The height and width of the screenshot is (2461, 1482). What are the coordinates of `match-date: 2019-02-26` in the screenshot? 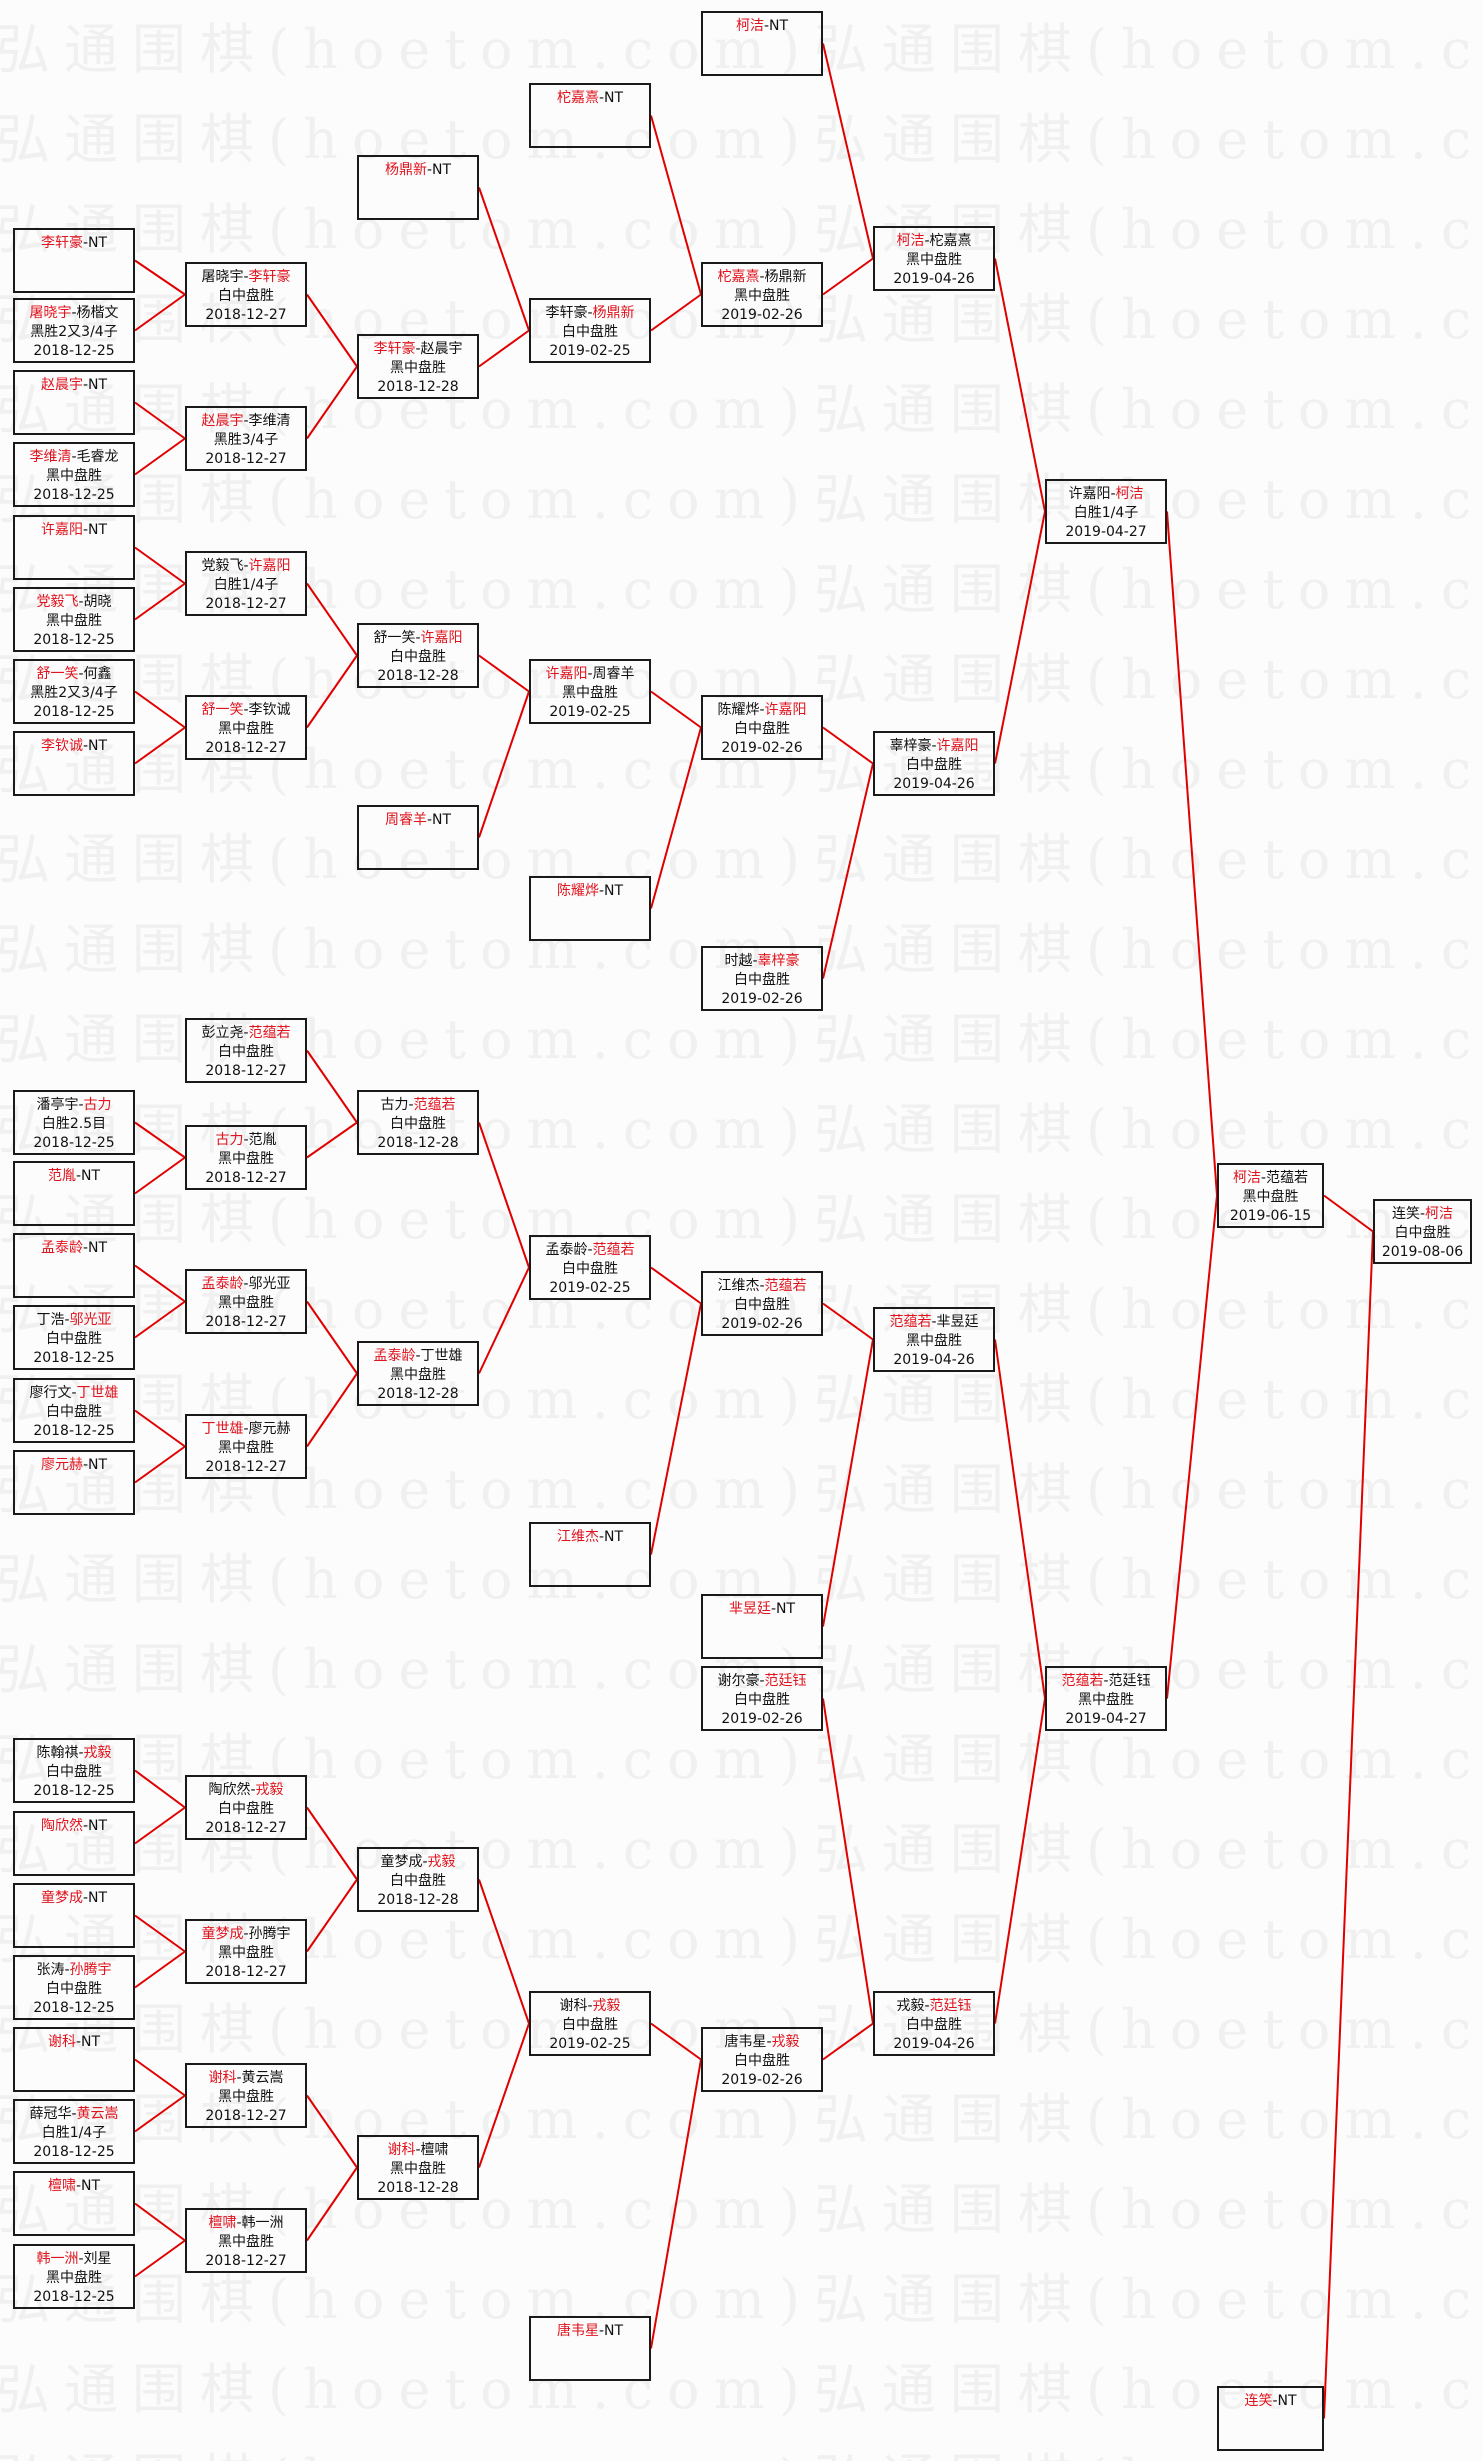 It's located at (762, 2080).